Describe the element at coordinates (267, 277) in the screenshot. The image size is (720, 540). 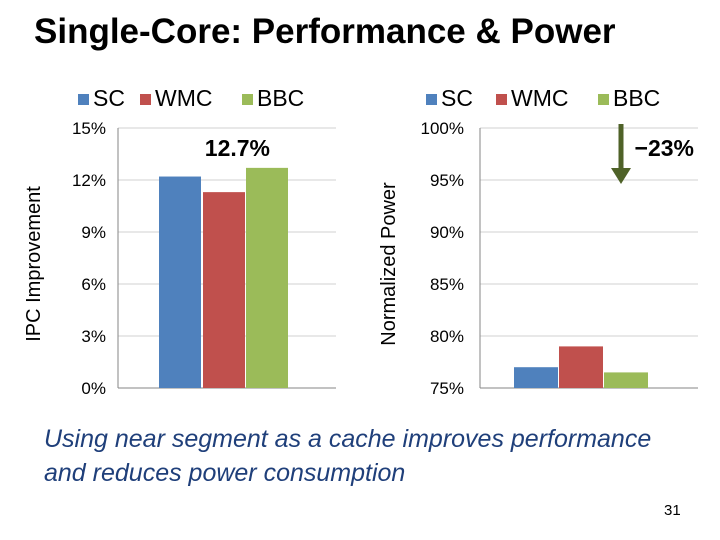
I see `chart1-bar-bbc` at that location.